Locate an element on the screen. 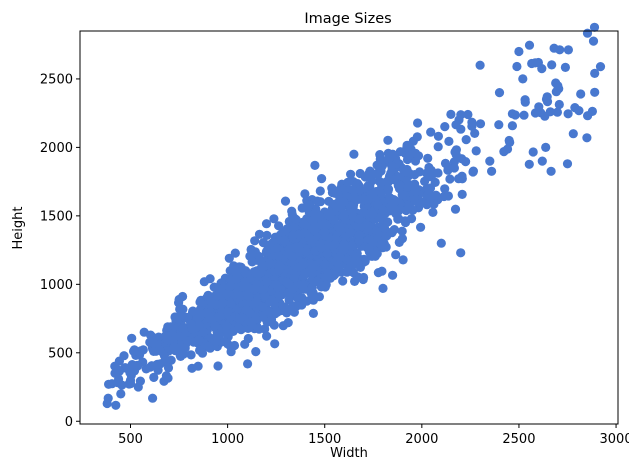  y-tick-label: 1000 is located at coordinates (56, 285).